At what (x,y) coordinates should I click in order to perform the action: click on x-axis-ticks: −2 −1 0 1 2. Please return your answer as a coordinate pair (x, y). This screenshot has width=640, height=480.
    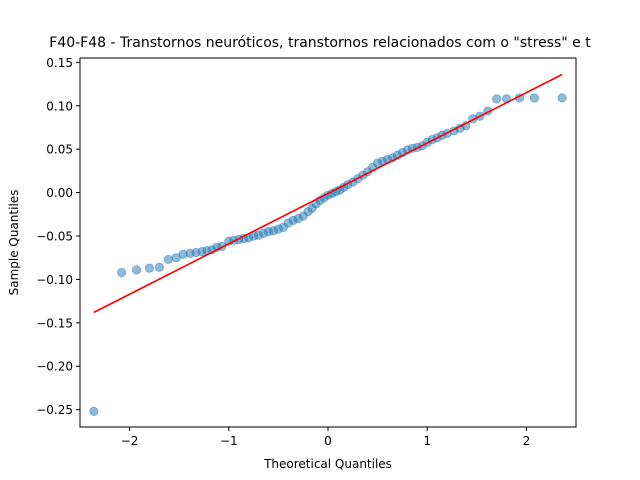
    Looking at the image, I should click on (325, 437).